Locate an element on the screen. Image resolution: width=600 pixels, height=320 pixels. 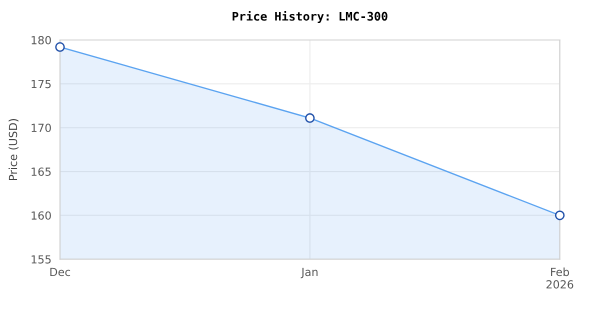
x-tick-label: Jan is located at coordinates (309, 273).